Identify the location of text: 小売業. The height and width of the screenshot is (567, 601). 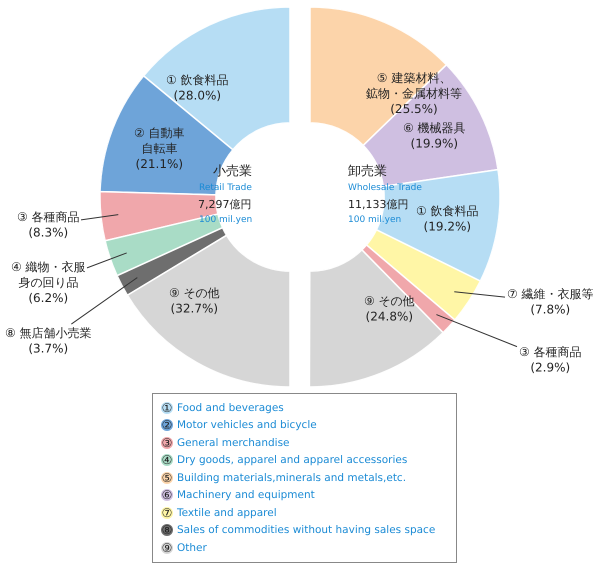
(232, 171).